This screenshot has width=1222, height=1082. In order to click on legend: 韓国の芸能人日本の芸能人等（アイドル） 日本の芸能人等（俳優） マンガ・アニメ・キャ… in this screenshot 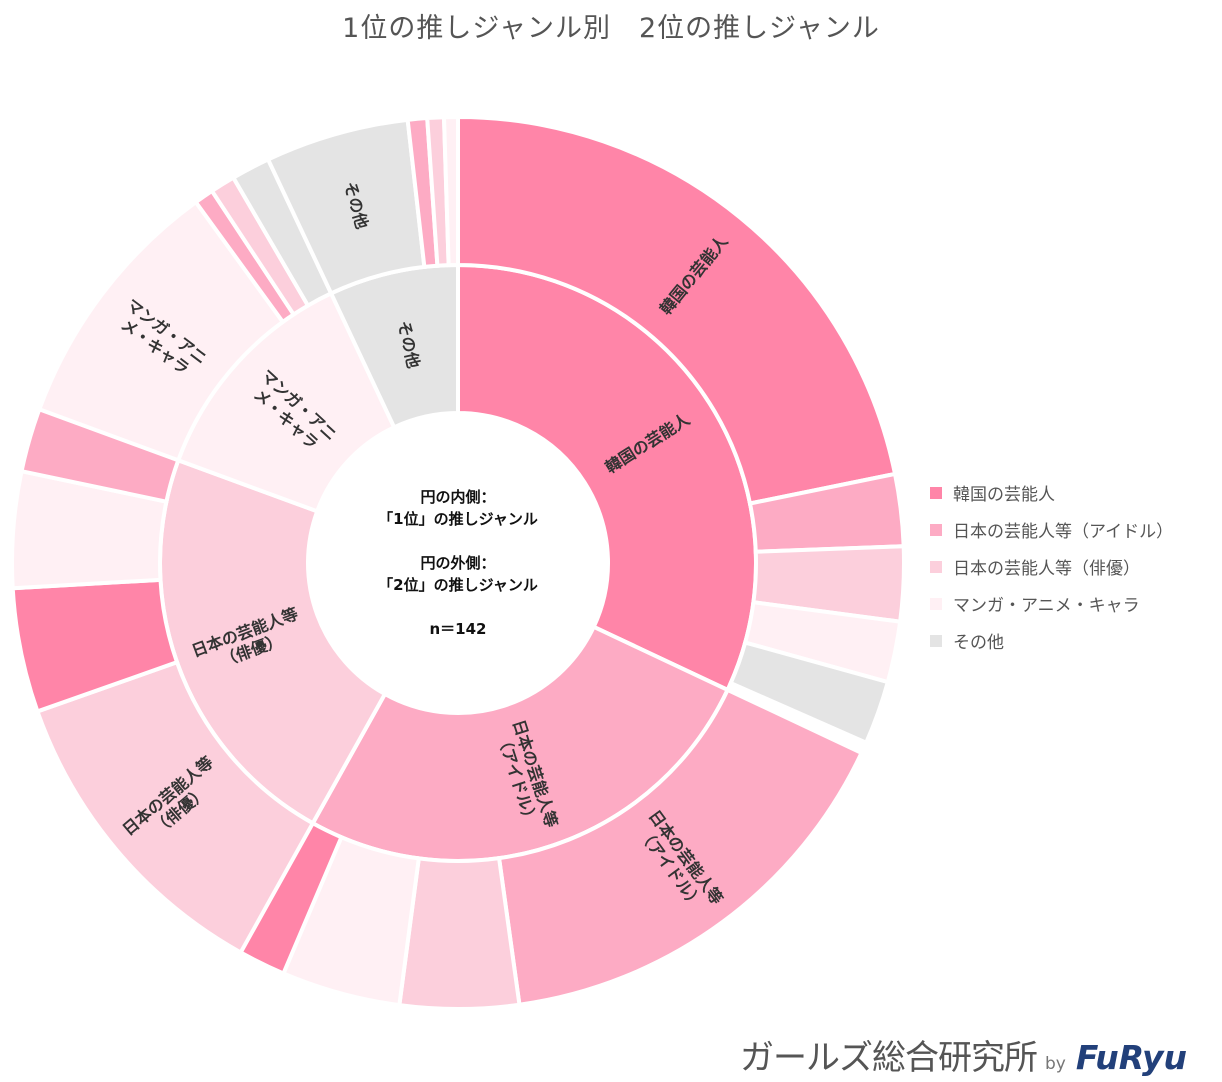, I will do `click(1051, 566)`.